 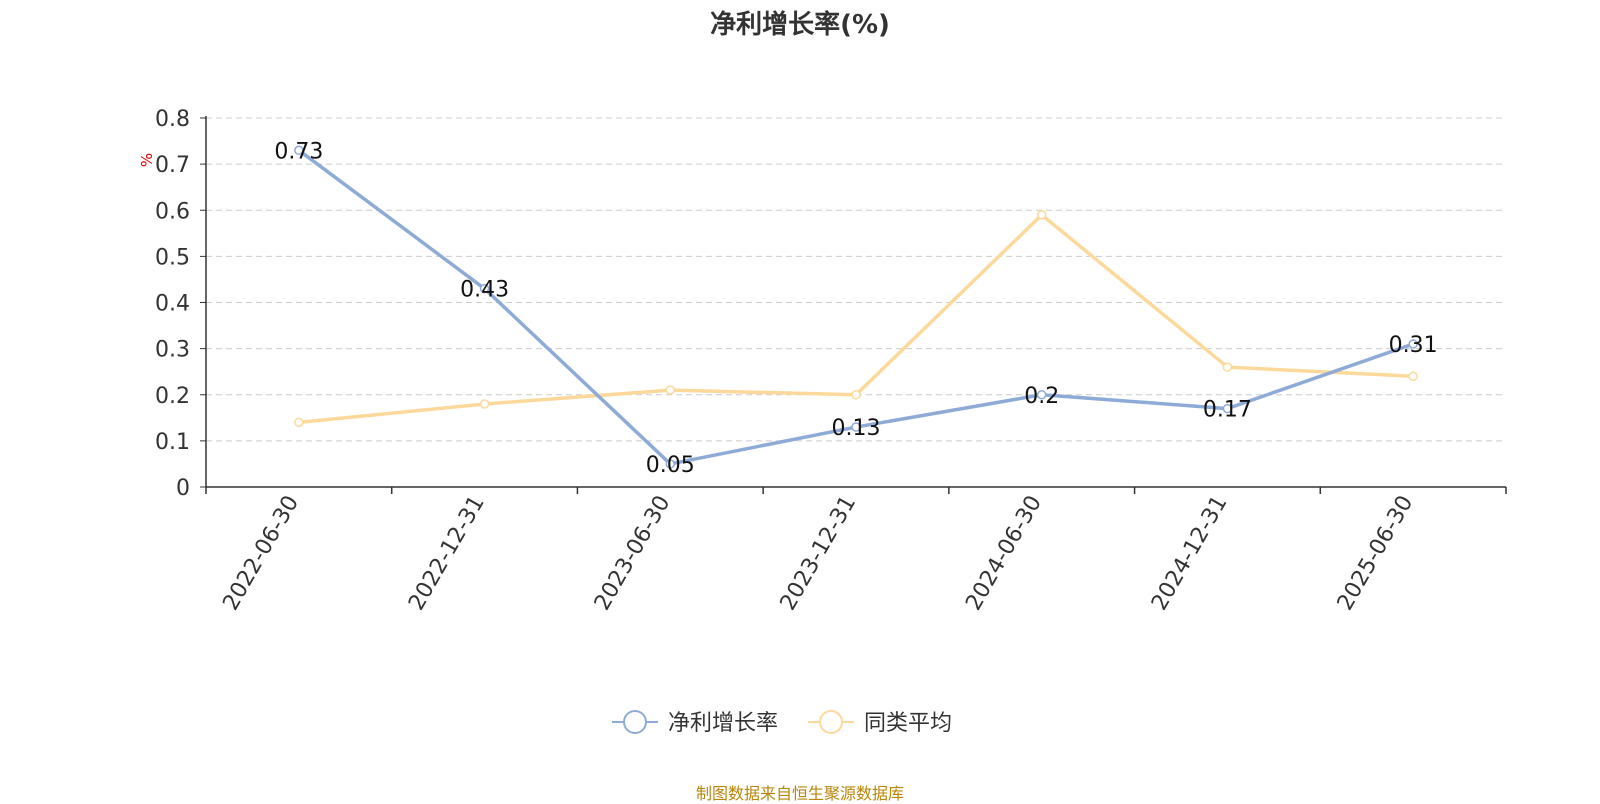 I want to click on legend-marker-peer-average, so click(x=831, y=722).